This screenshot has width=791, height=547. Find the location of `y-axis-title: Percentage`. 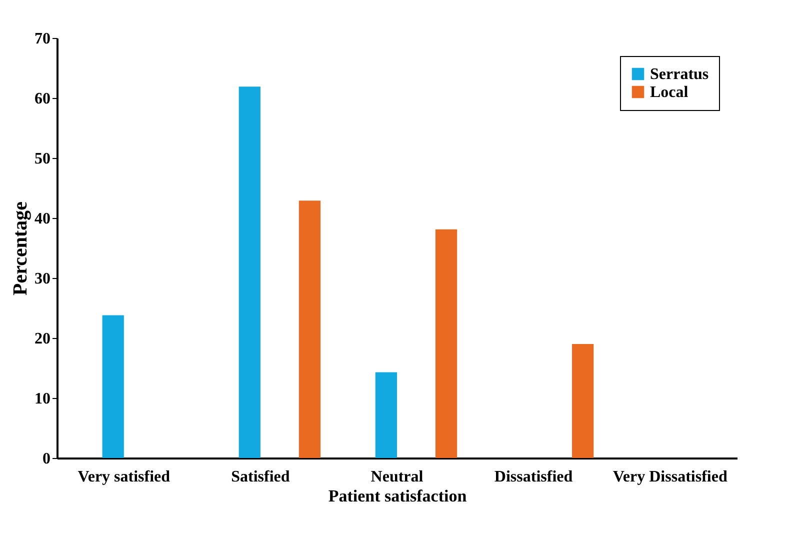

y-axis-title: Percentage is located at coordinates (21, 248).